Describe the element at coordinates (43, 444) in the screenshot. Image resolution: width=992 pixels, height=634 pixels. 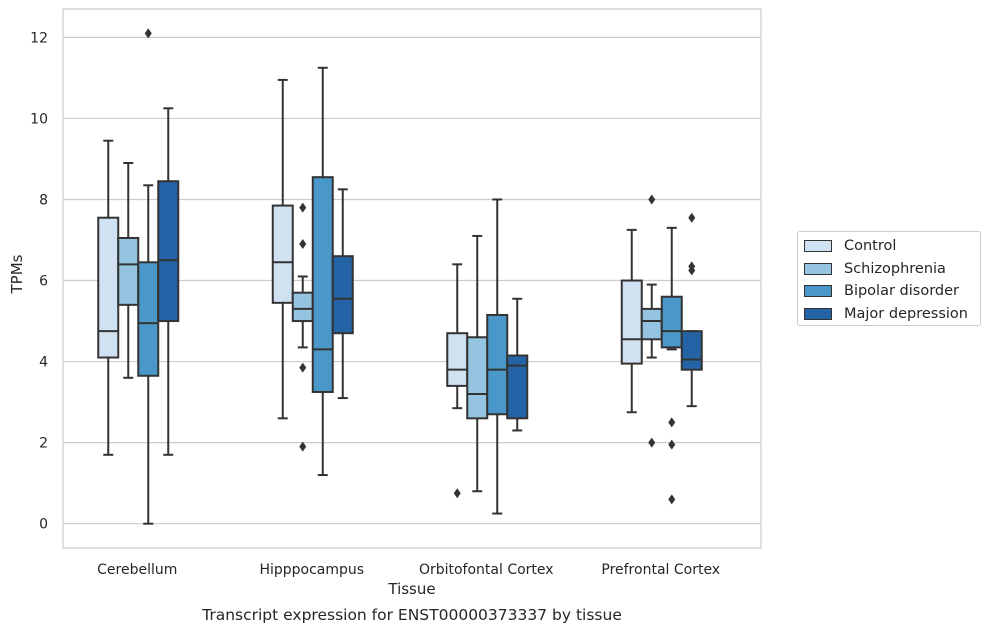
I see `y-tick-label: 2` at that location.